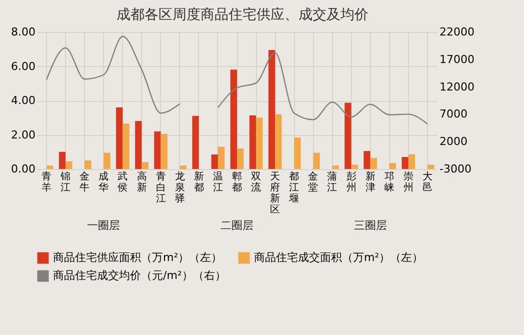 This screenshot has width=524, height=335. I want to click on x-tick-label: 天府新区, so click(275, 194).